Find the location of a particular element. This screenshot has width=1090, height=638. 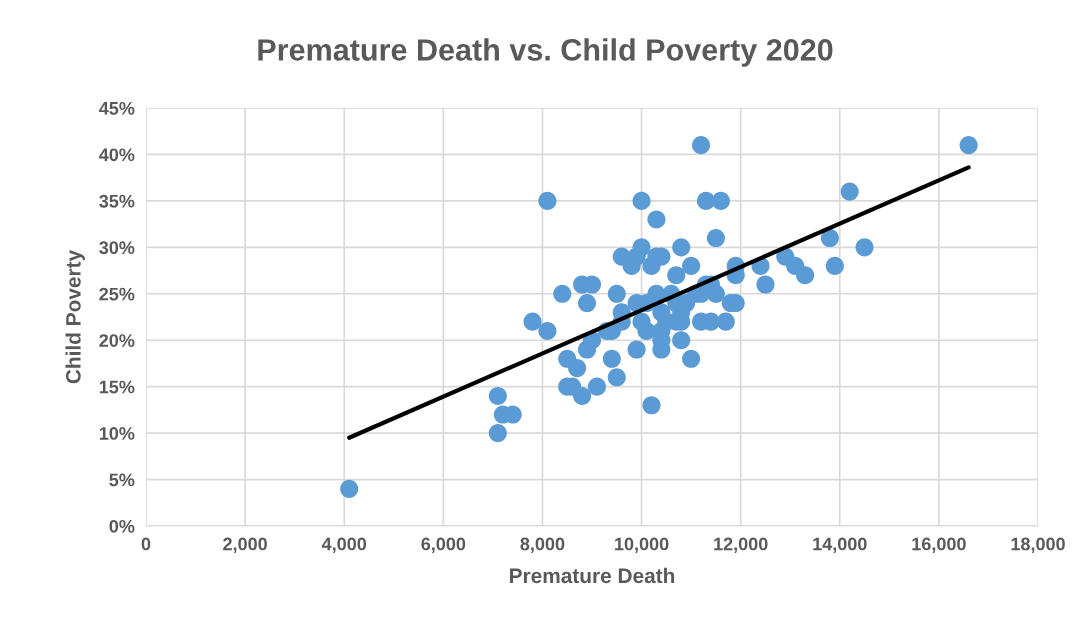

x-tick-label: 18,000 is located at coordinates (1038, 545).